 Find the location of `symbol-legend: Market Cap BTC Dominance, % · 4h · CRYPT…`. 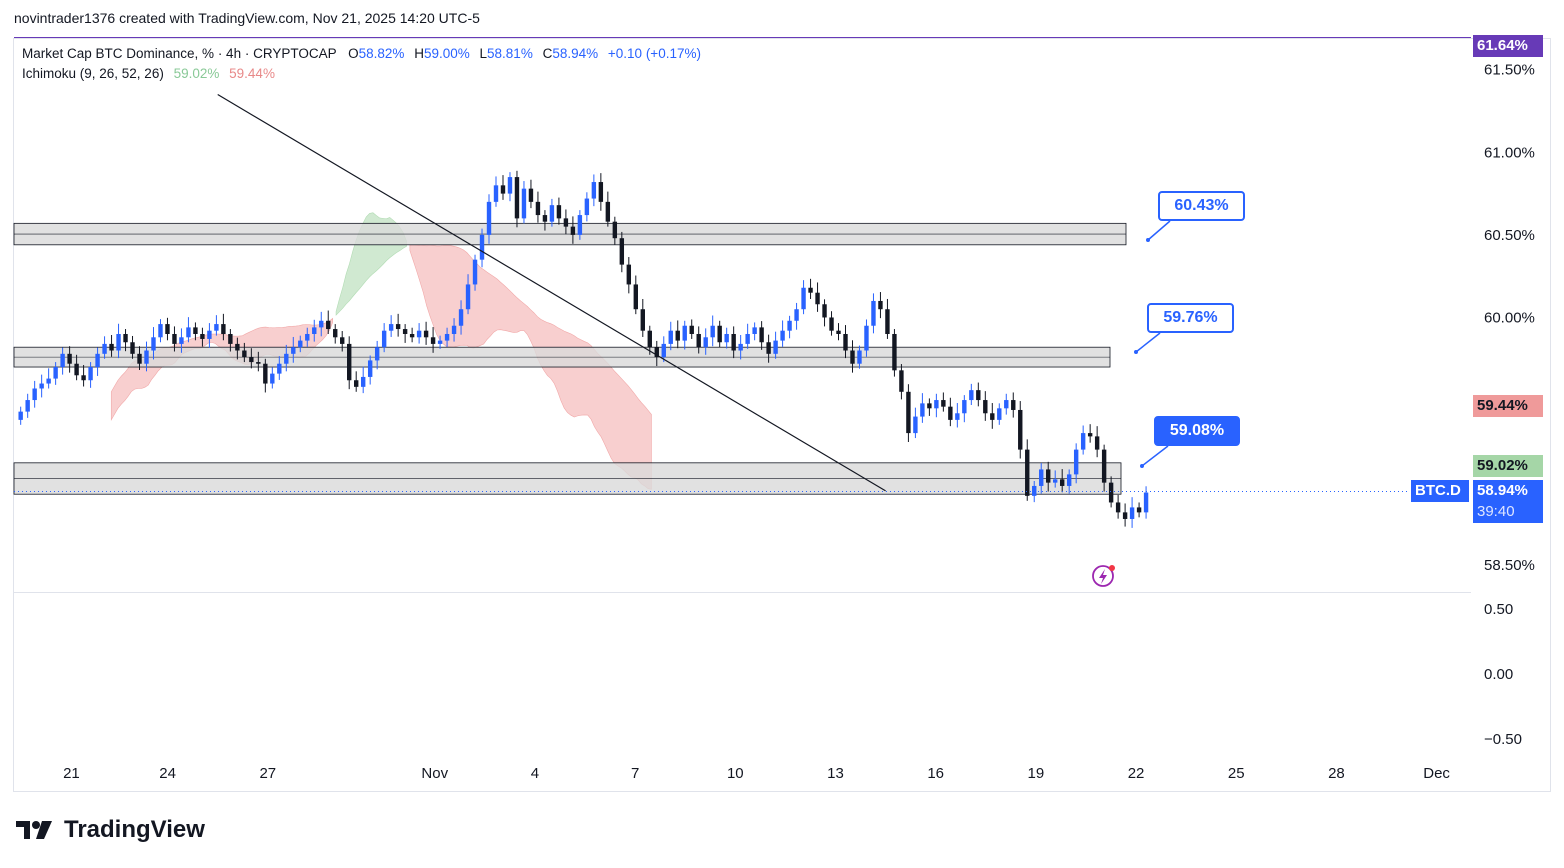

symbol-legend: Market Cap BTC Dominance, % · 4h · CRYPT… is located at coordinates (361, 53).